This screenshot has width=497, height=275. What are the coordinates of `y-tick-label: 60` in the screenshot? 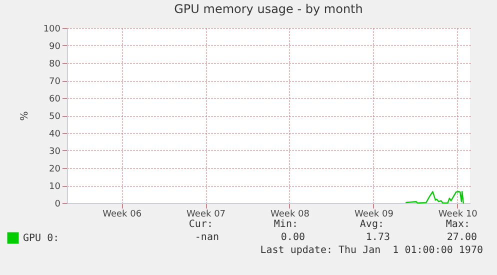 It's located at (55, 99).